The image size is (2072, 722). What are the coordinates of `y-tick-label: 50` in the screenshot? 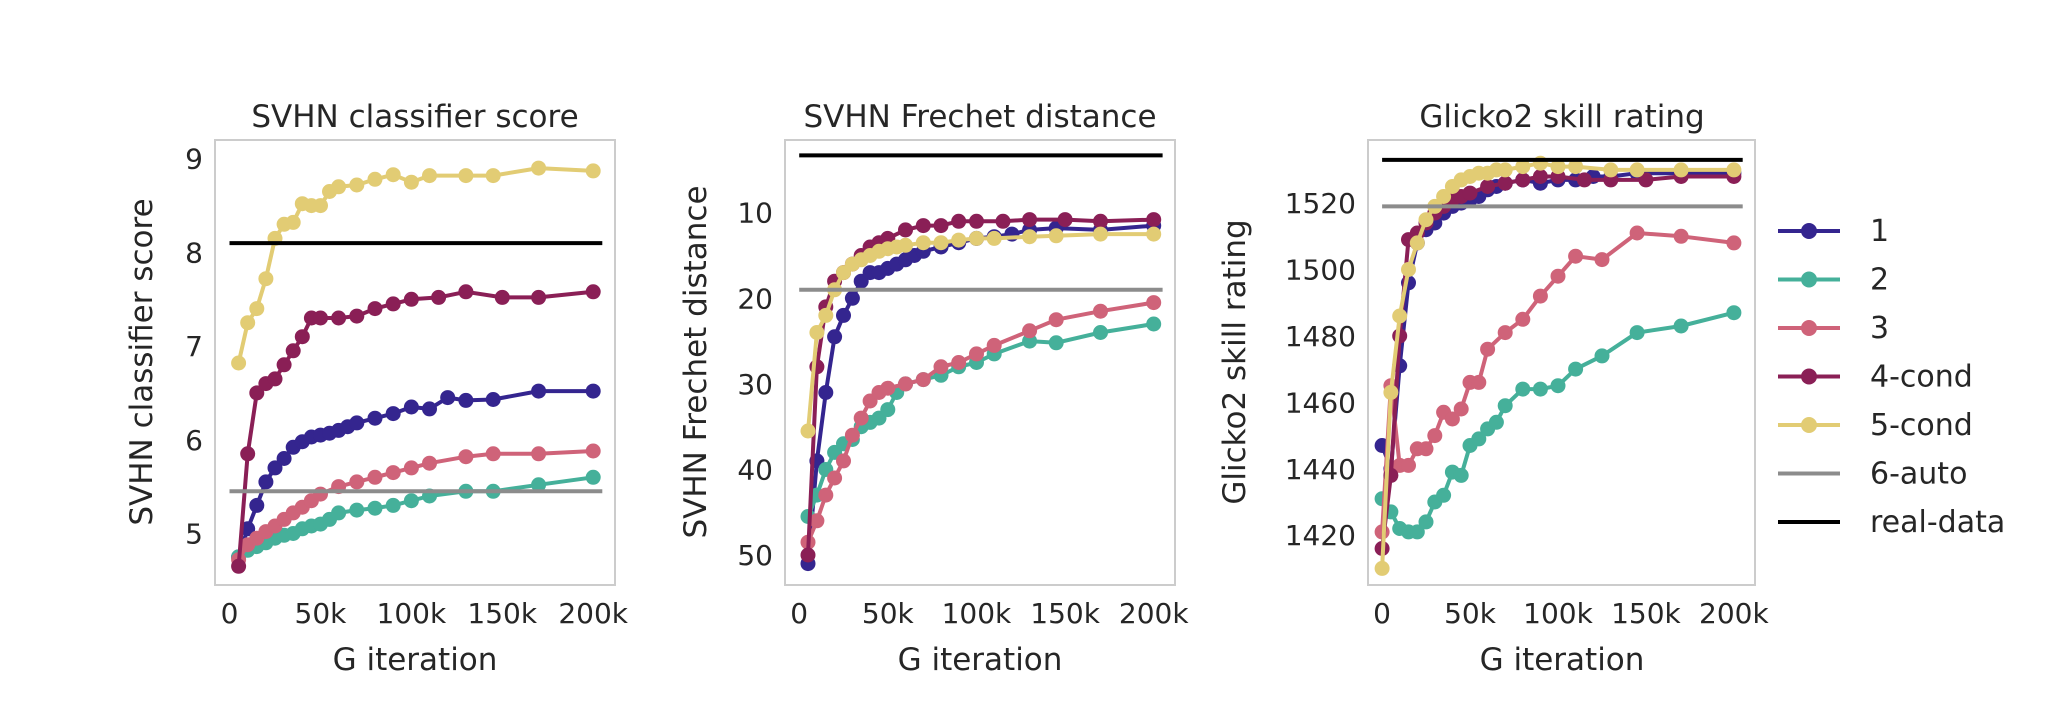 It's located at (755, 555).